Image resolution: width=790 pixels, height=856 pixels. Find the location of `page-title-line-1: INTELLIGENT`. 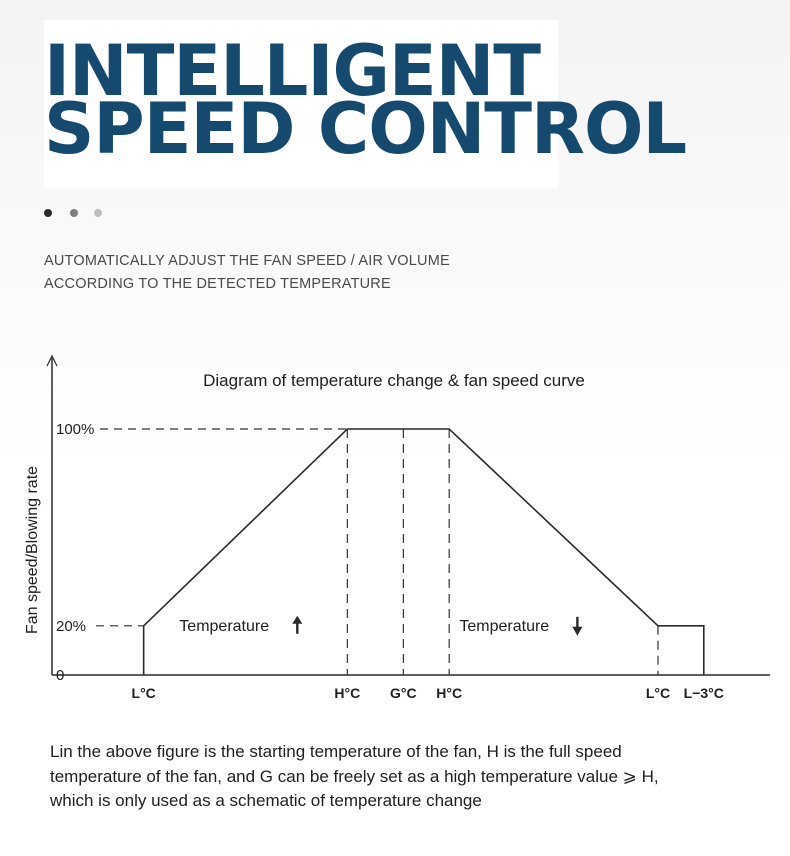

page-title-line-1: INTELLIGENT is located at coordinates (292, 71).